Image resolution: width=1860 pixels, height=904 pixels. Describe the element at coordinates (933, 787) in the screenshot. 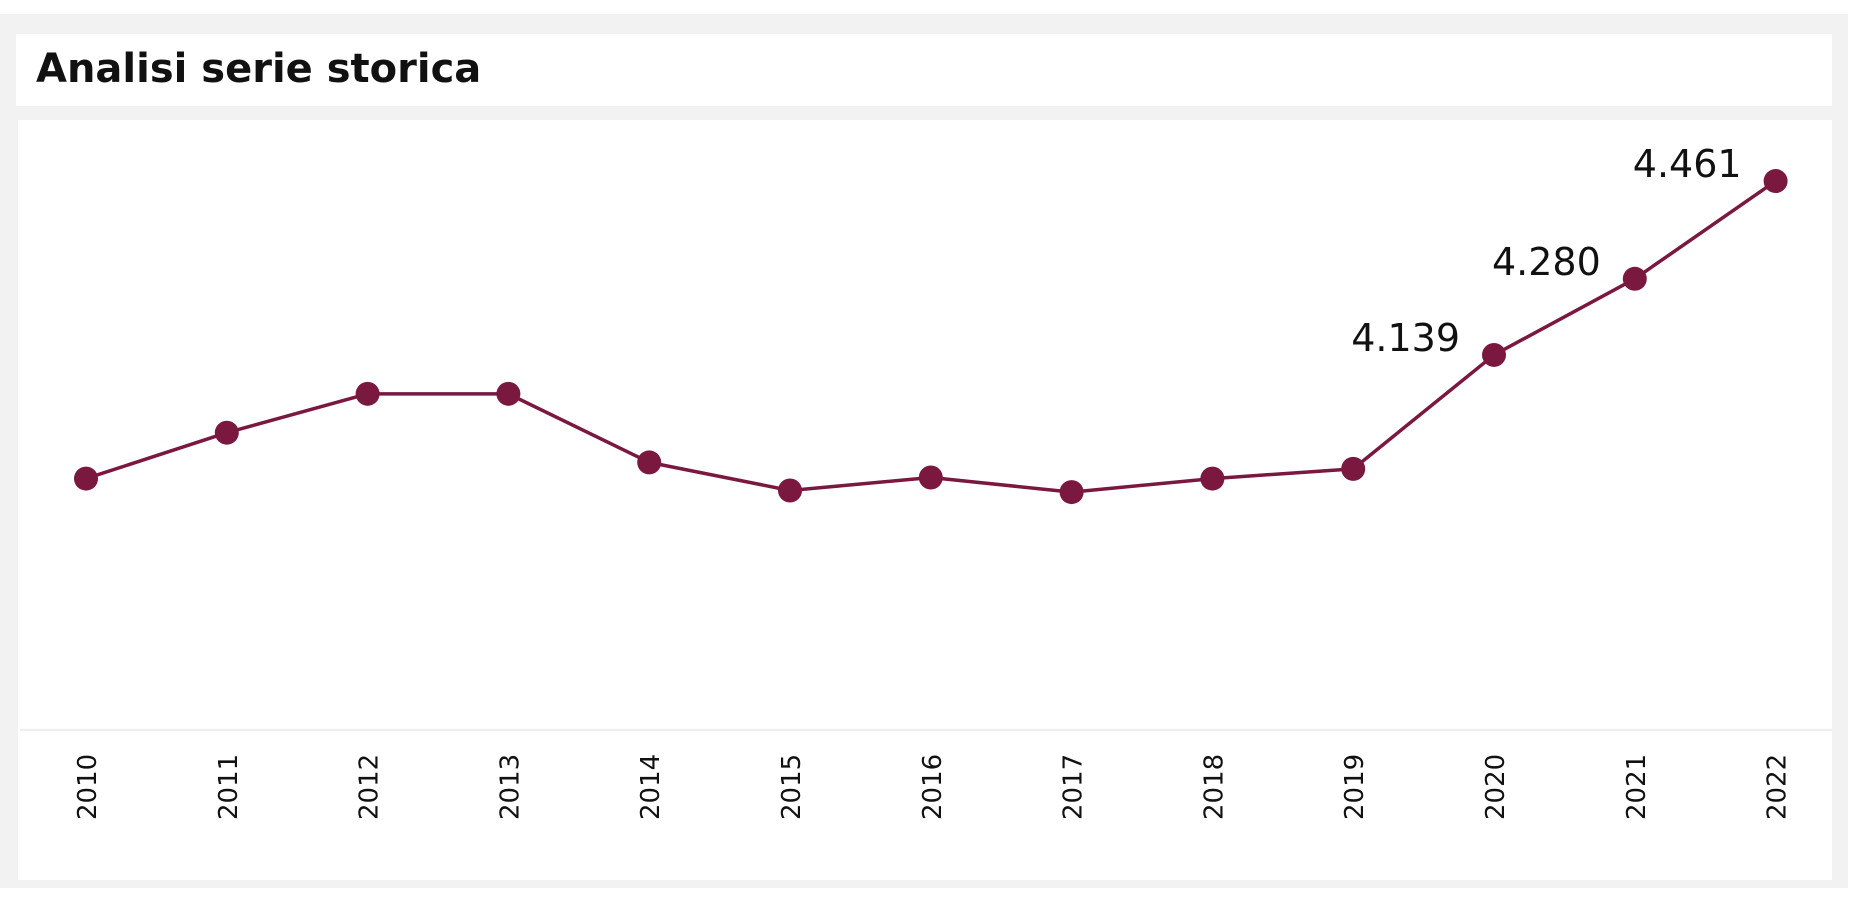

I see `x-tick-label-2016: 2016` at that location.